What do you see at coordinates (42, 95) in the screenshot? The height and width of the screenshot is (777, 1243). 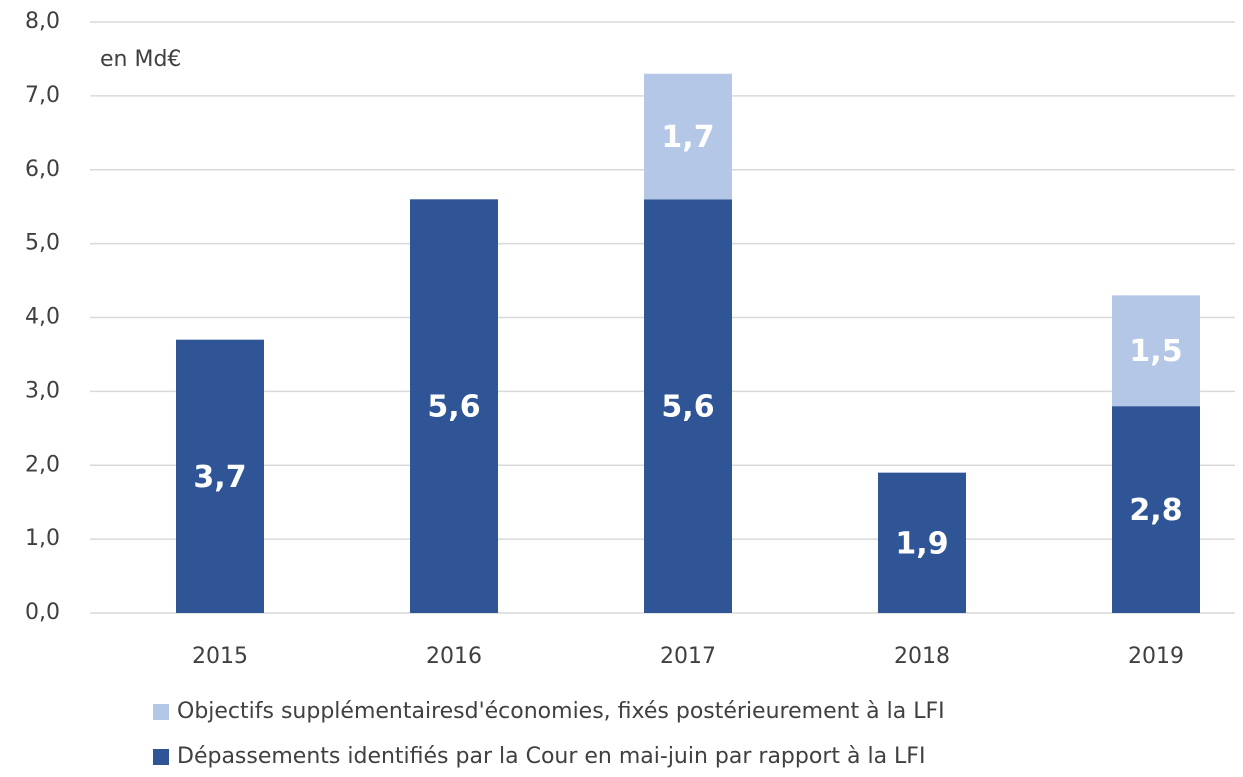 I see `y-tick-label: 7,0` at bounding box center [42, 95].